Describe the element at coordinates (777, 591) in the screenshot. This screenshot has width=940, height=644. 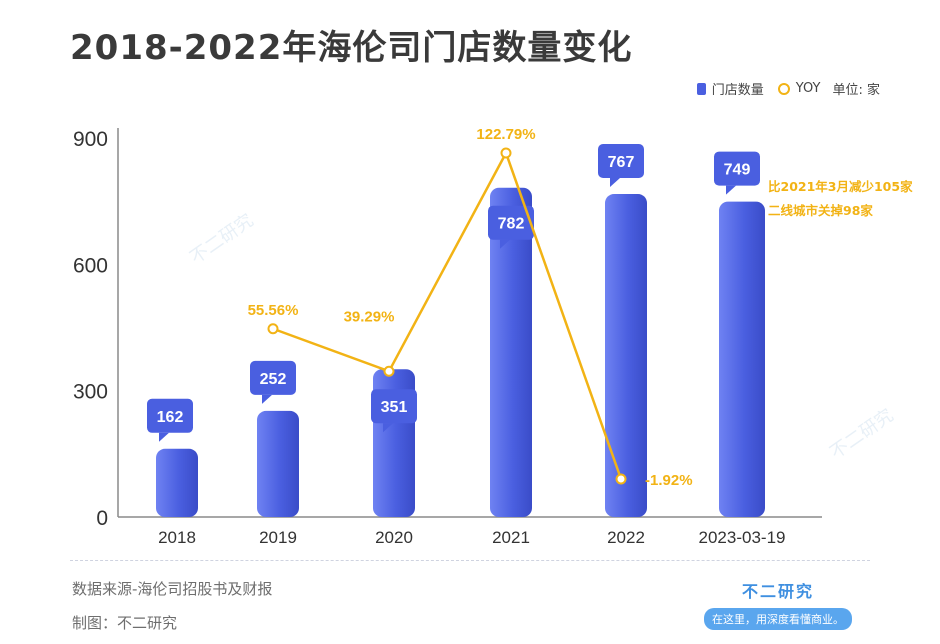
I see `brand-name: 不二研究` at that location.